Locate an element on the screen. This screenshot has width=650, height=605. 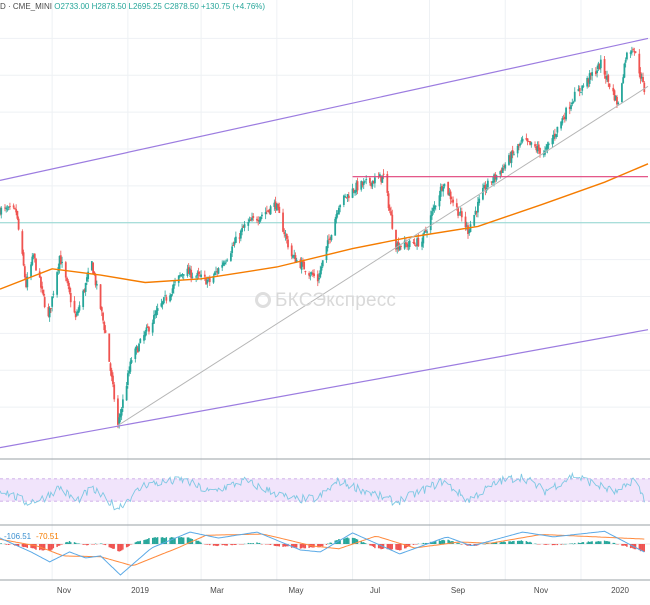
x-tick-label: 2020 is located at coordinates (620, 590).